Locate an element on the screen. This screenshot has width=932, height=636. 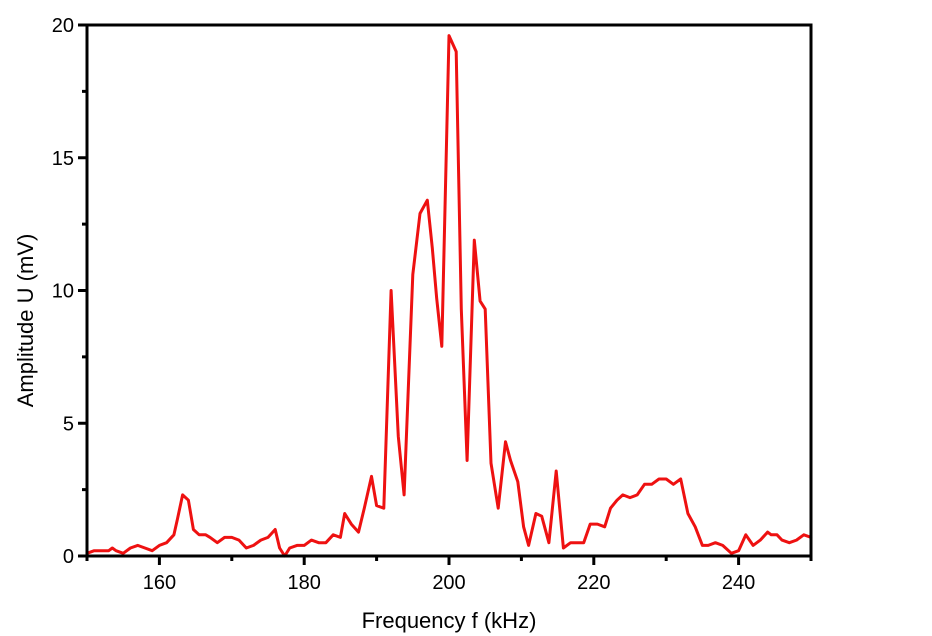
y-axis-title: Amplitude U (mV) is located at coordinates (25, 321).